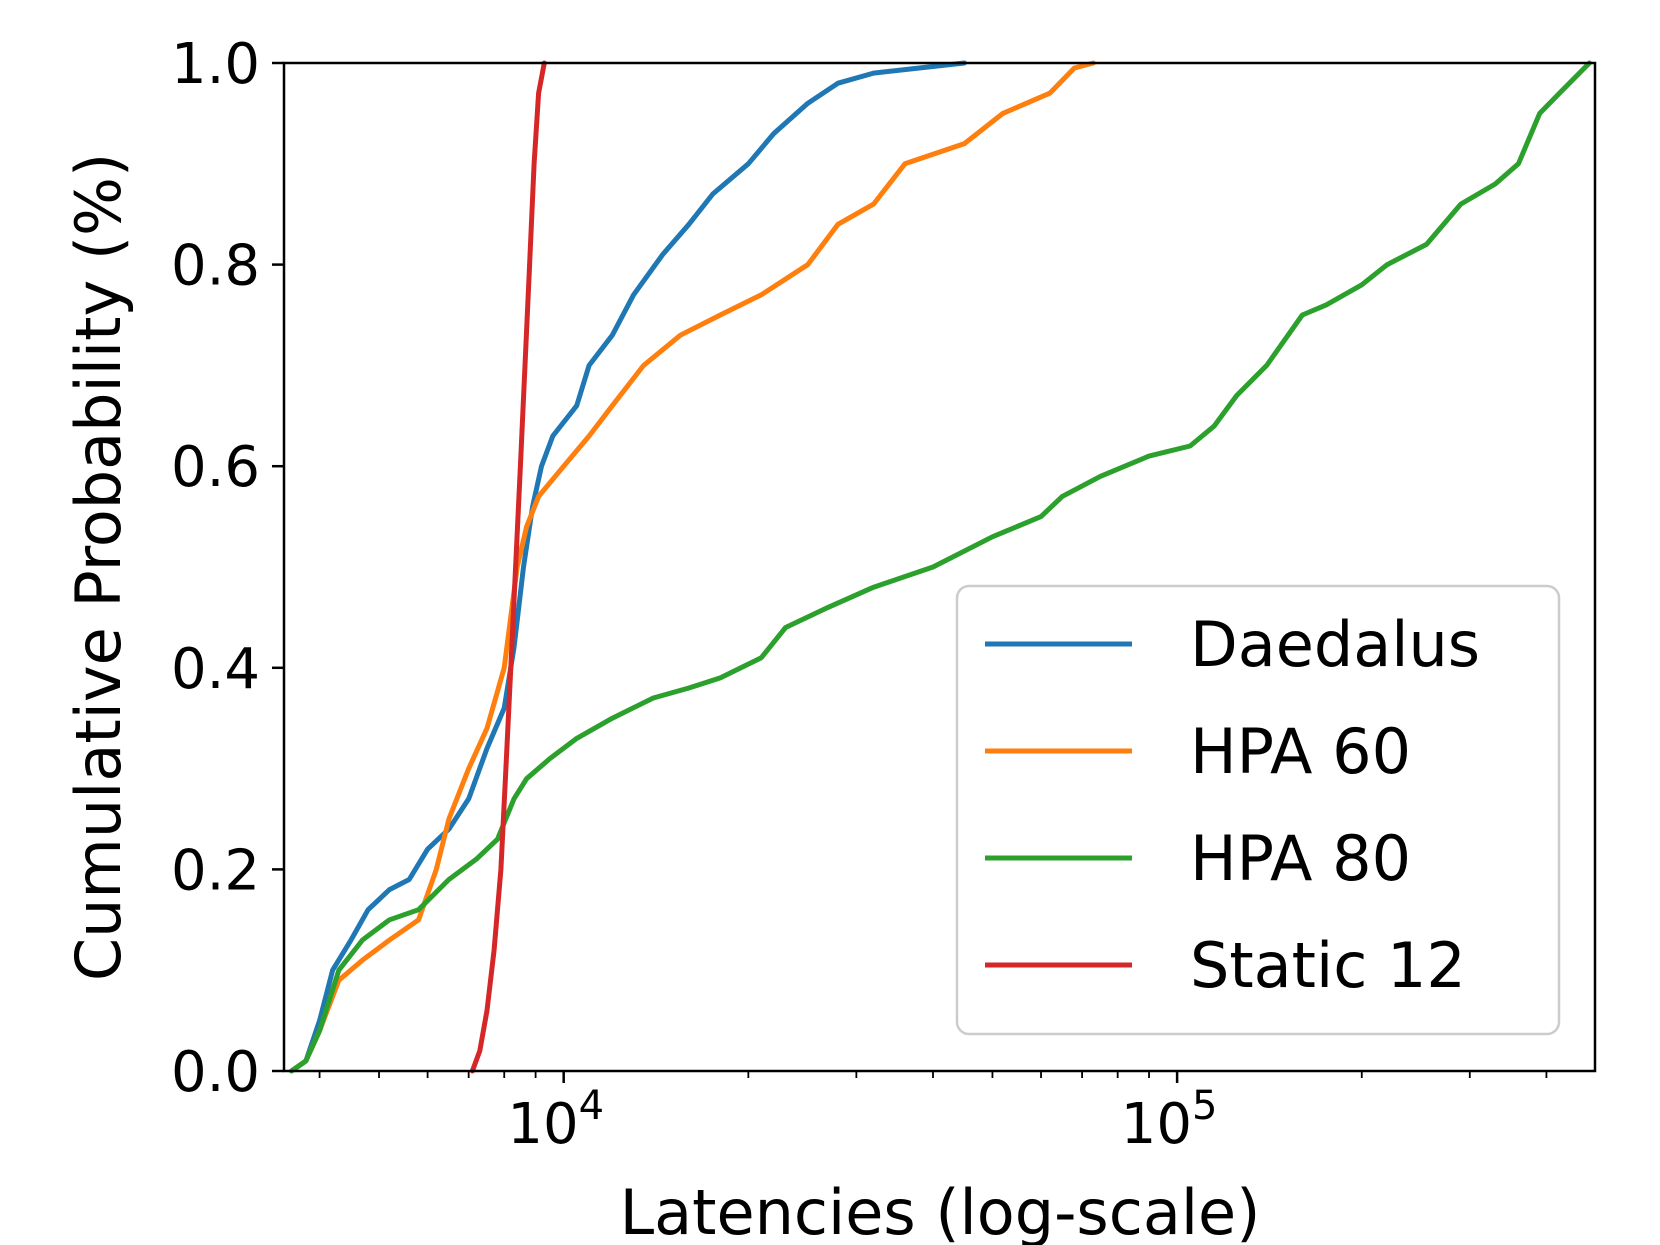  What do you see at coordinates (215, 266) in the screenshot?
I see `y-tick-label: 0.8` at bounding box center [215, 266].